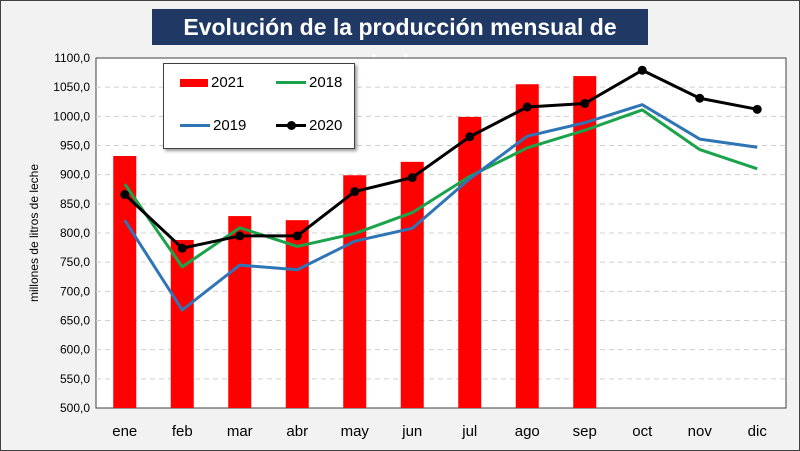  What do you see at coordinates (470, 137) in the screenshot?
I see `point-2020-jul` at bounding box center [470, 137].